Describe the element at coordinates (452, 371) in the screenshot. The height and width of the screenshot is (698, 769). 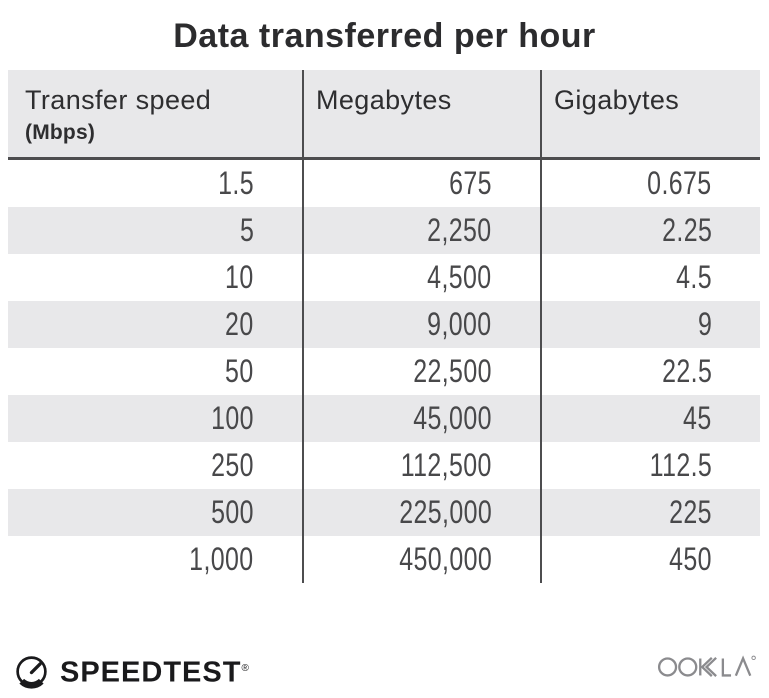
I see `cell-value: 22,500` at that location.